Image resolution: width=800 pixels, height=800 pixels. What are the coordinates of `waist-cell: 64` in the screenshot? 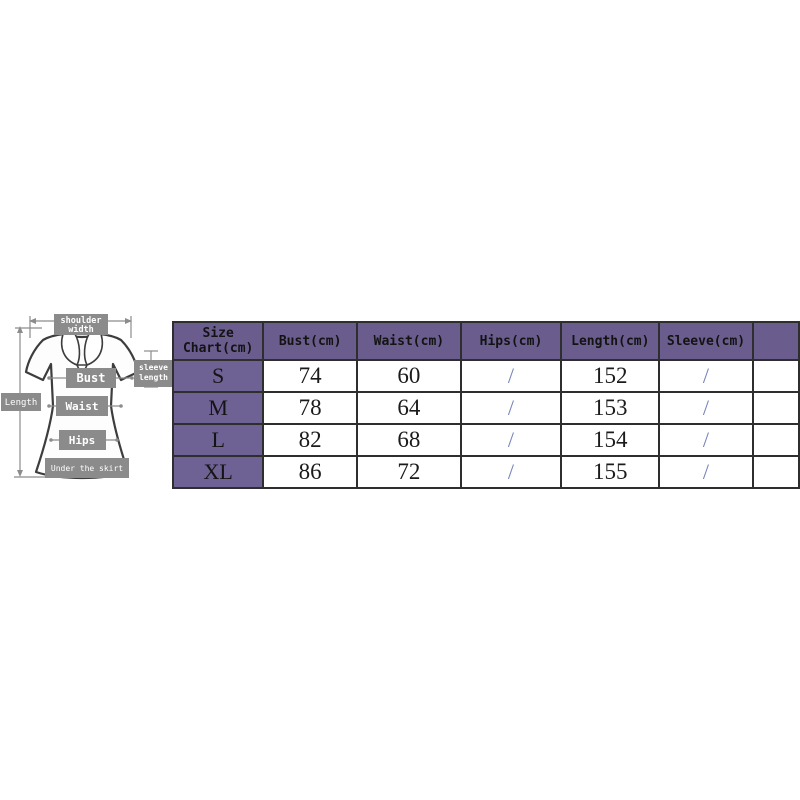 It's located at (408, 408).